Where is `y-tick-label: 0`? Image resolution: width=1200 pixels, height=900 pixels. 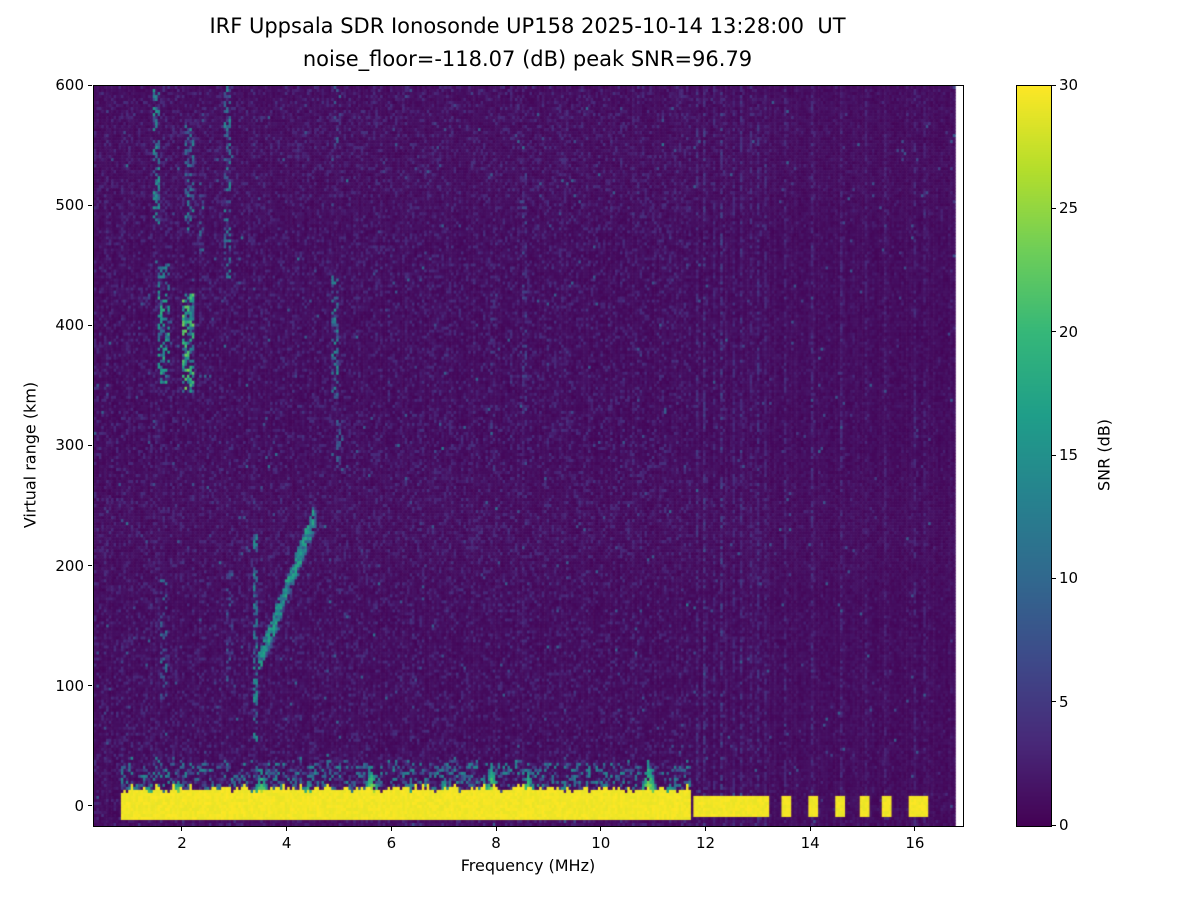 y-tick-label: 0 is located at coordinates (79, 805).